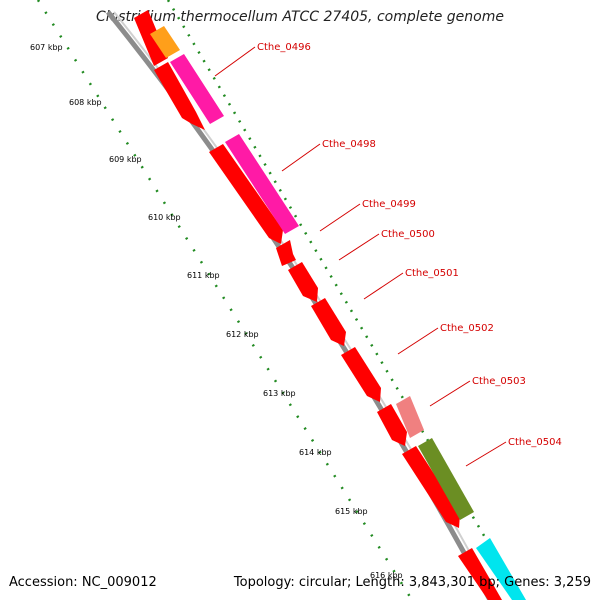 This screenshot has width=600, height=600. Describe the element at coordinates (46, 47) in the screenshot. I see `tick-label: 607 kbp` at that location.